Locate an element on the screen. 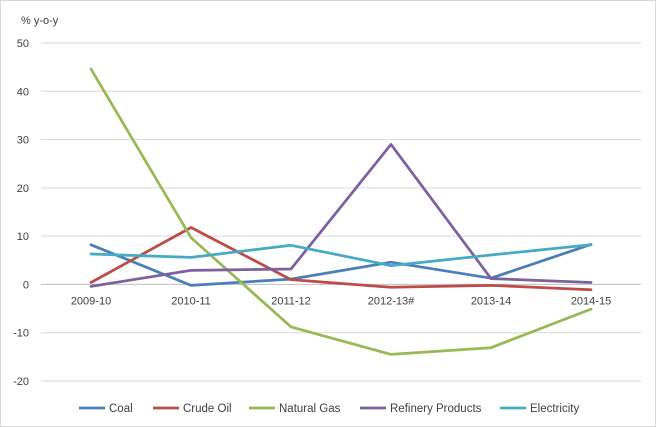  y-tick-label: -10 is located at coordinates (21, 334).